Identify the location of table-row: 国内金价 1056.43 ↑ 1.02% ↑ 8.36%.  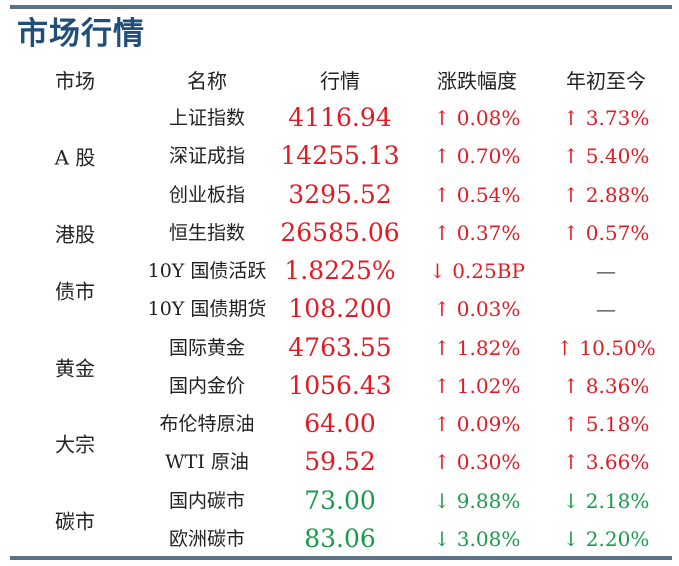
(339, 386).